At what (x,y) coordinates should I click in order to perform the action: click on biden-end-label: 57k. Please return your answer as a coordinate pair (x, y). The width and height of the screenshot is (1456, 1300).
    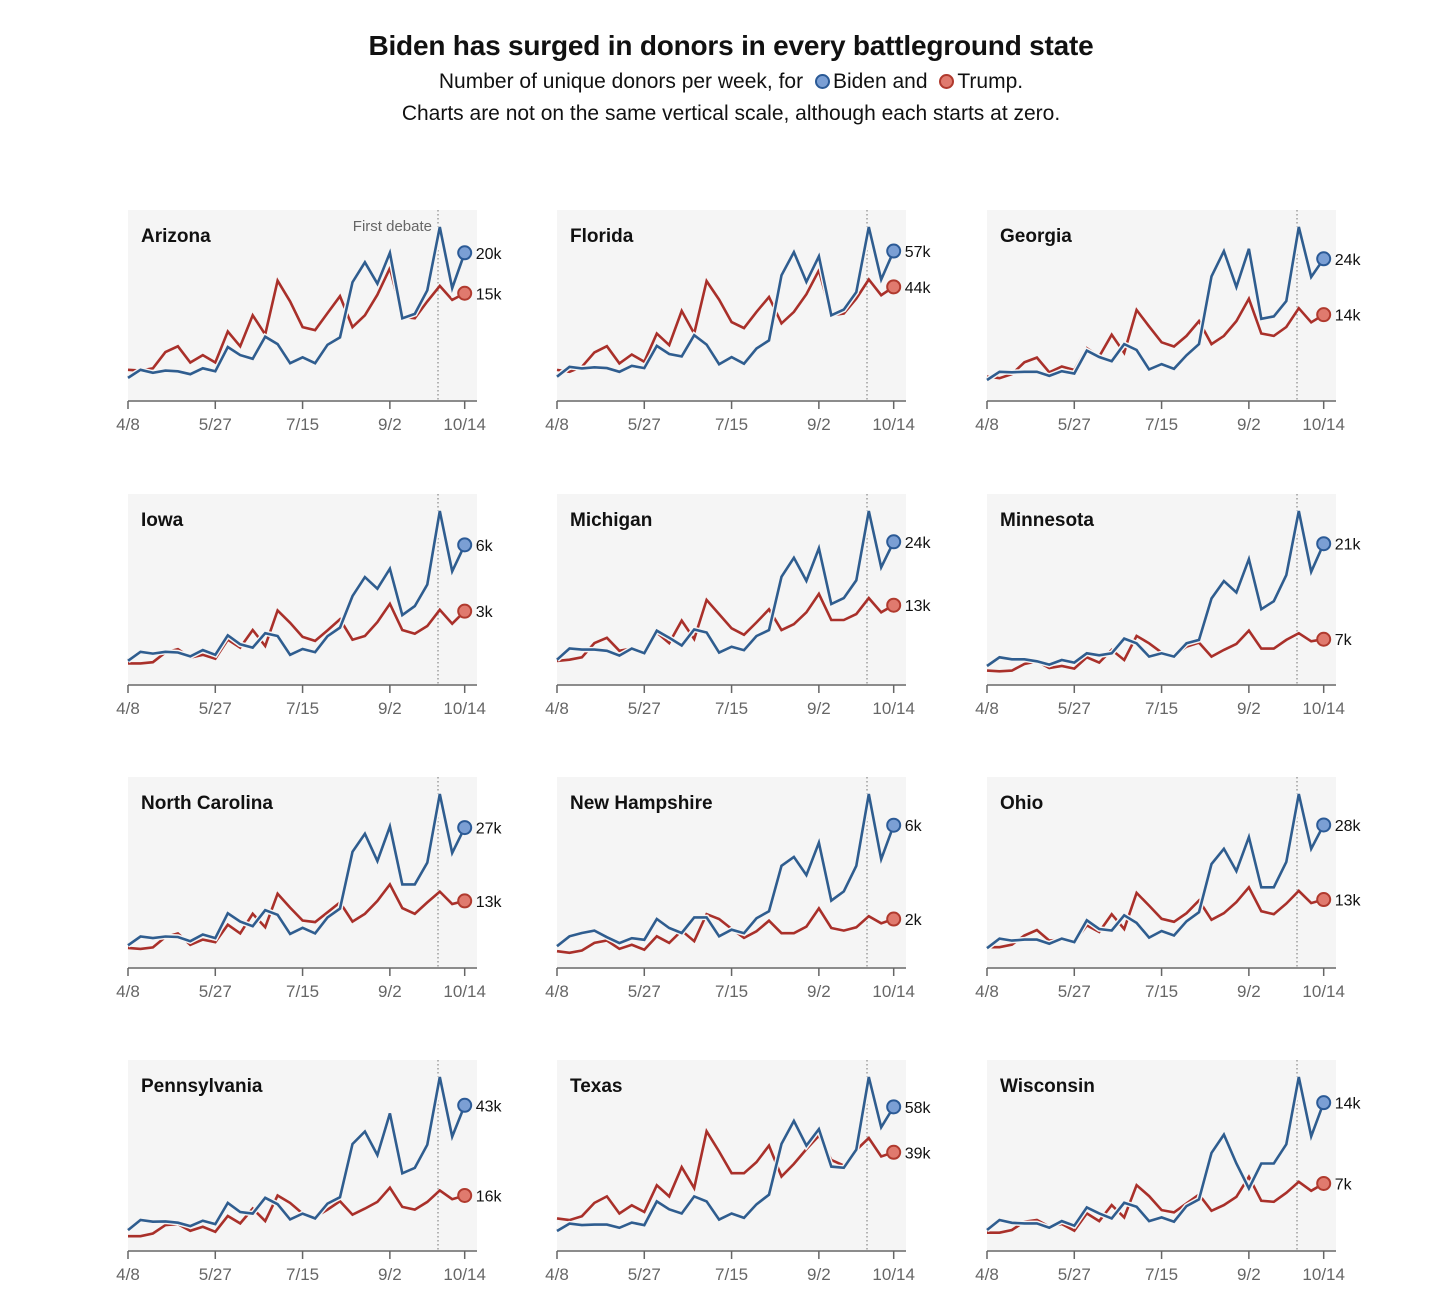
    Looking at the image, I should click on (918, 252).